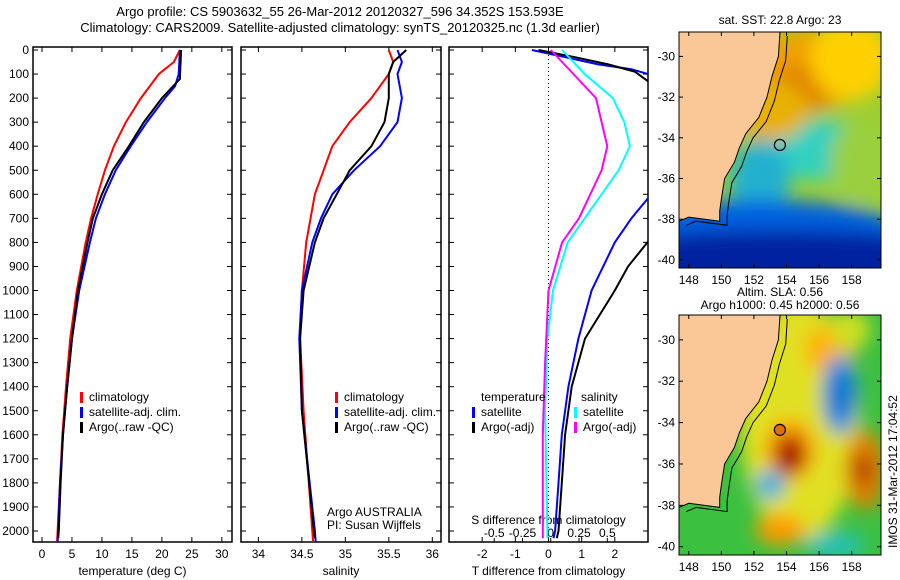 This screenshot has height=580, width=900. I want to click on sst-blob, so click(780, 249).